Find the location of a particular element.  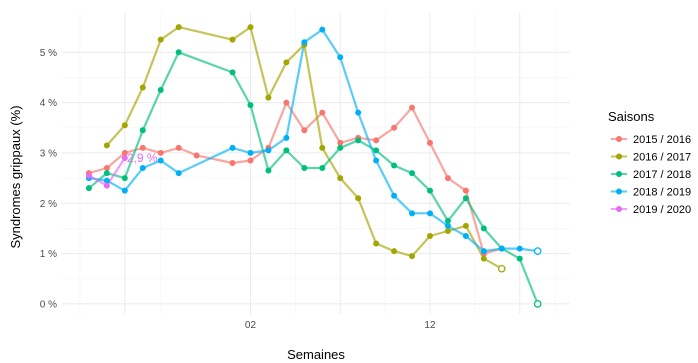

y-tick-label: 0 % is located at coordinates (48, 304).